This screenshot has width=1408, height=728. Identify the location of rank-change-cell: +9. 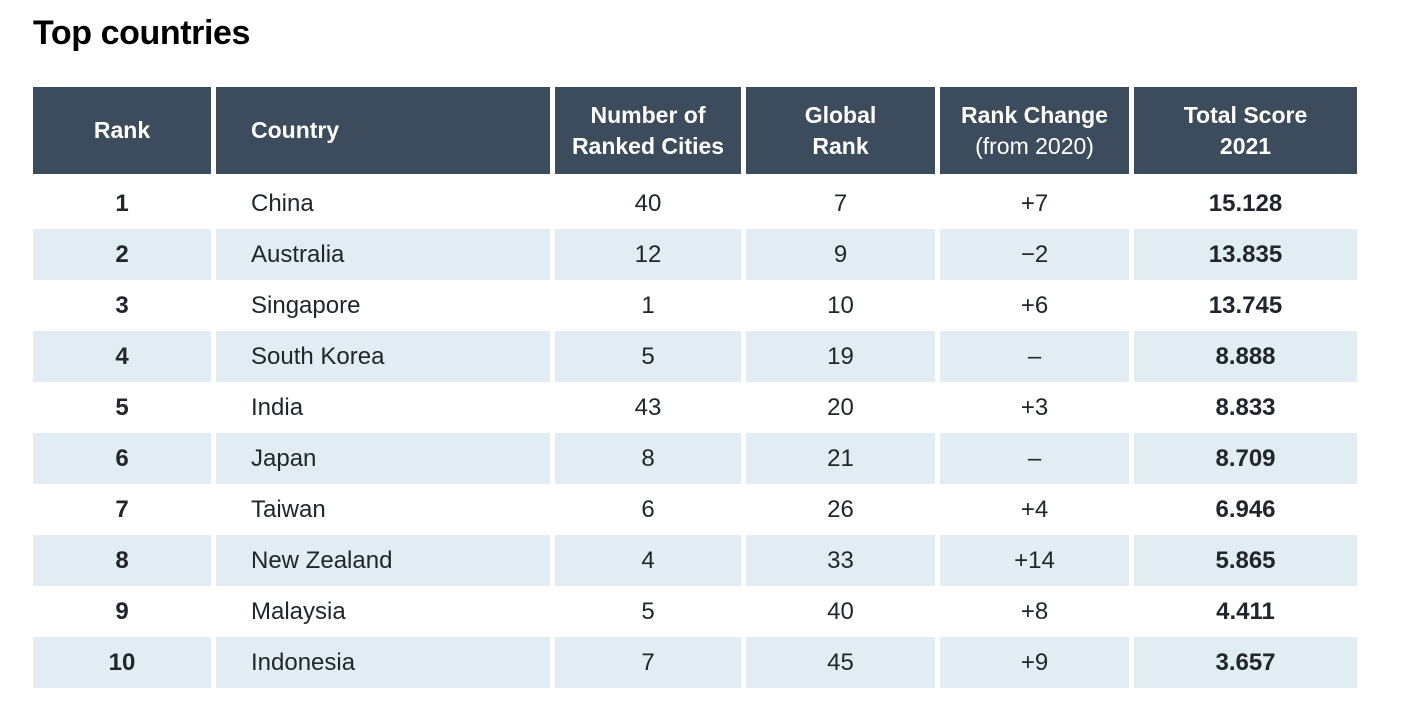
(1034, 662).